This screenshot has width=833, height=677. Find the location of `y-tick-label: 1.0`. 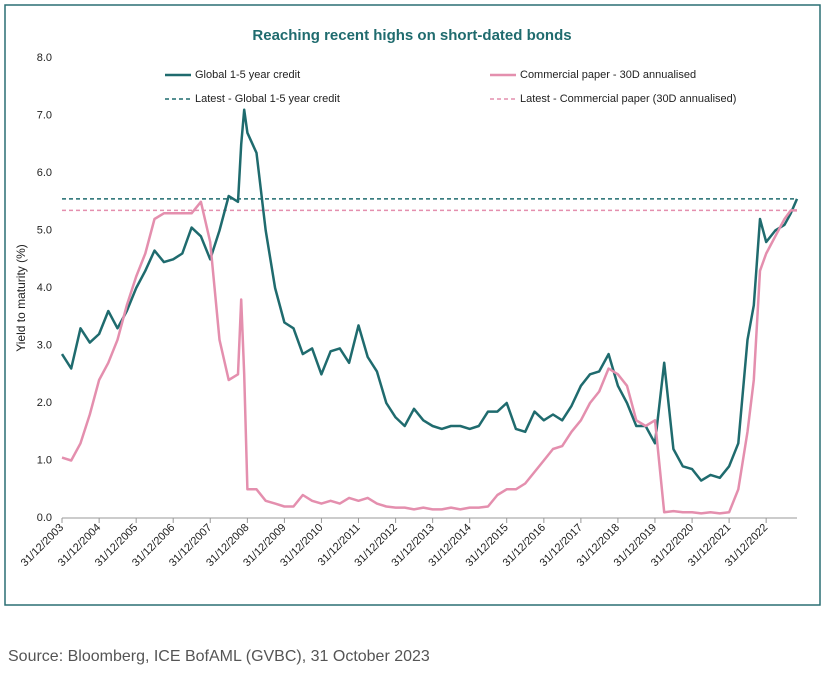

y-tick-label: 1.0 is located at coordinates (44, 460).